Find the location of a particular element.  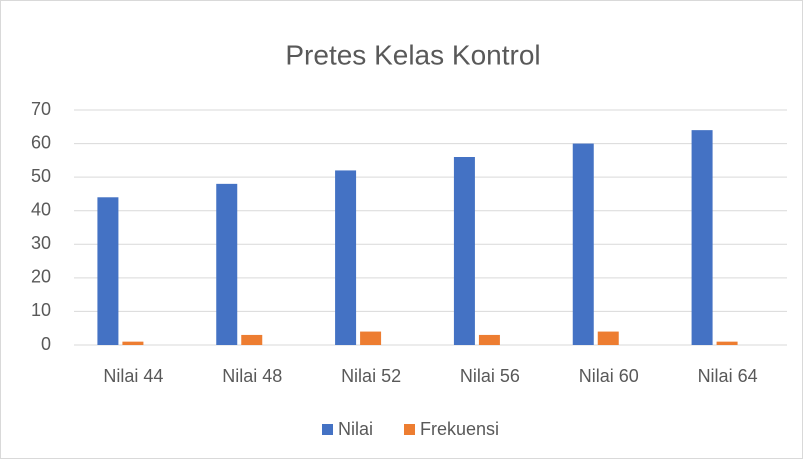

x-tick-label: Nilai 60 is located at coordinates (609, 376).